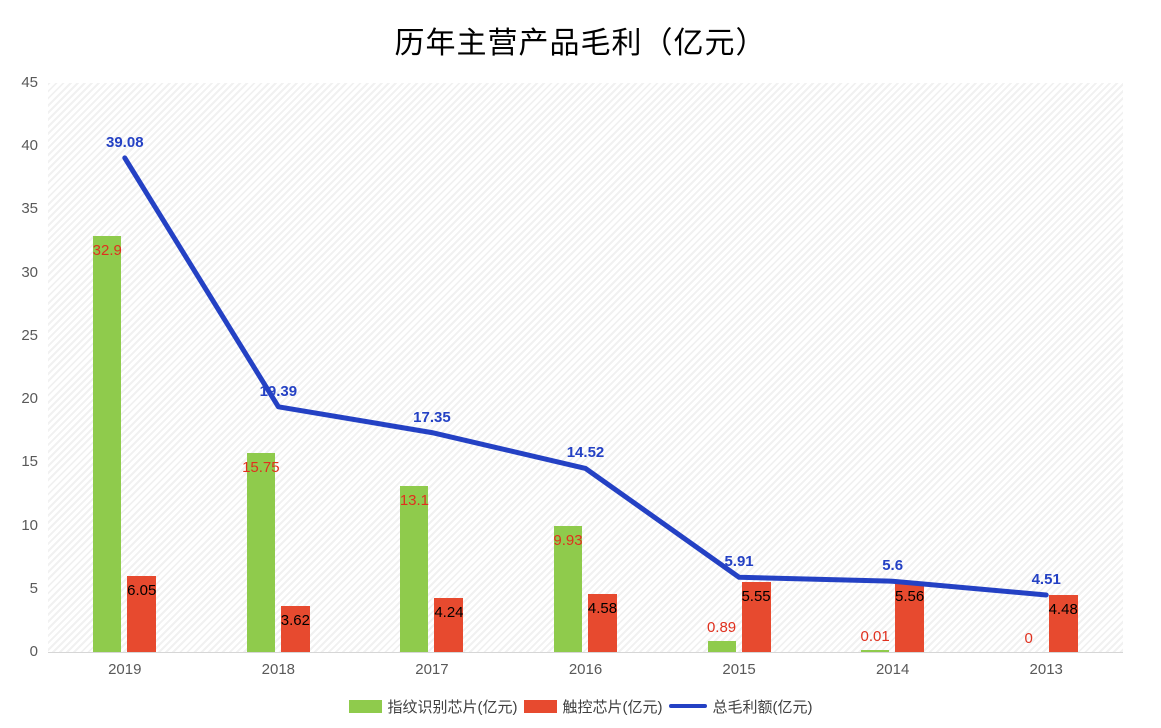 This screenshot has height=728, width=1161. Describe the element at coordinates (432, 669) in the screenshot. I see `x-axis-category-label: 2017` at that location.